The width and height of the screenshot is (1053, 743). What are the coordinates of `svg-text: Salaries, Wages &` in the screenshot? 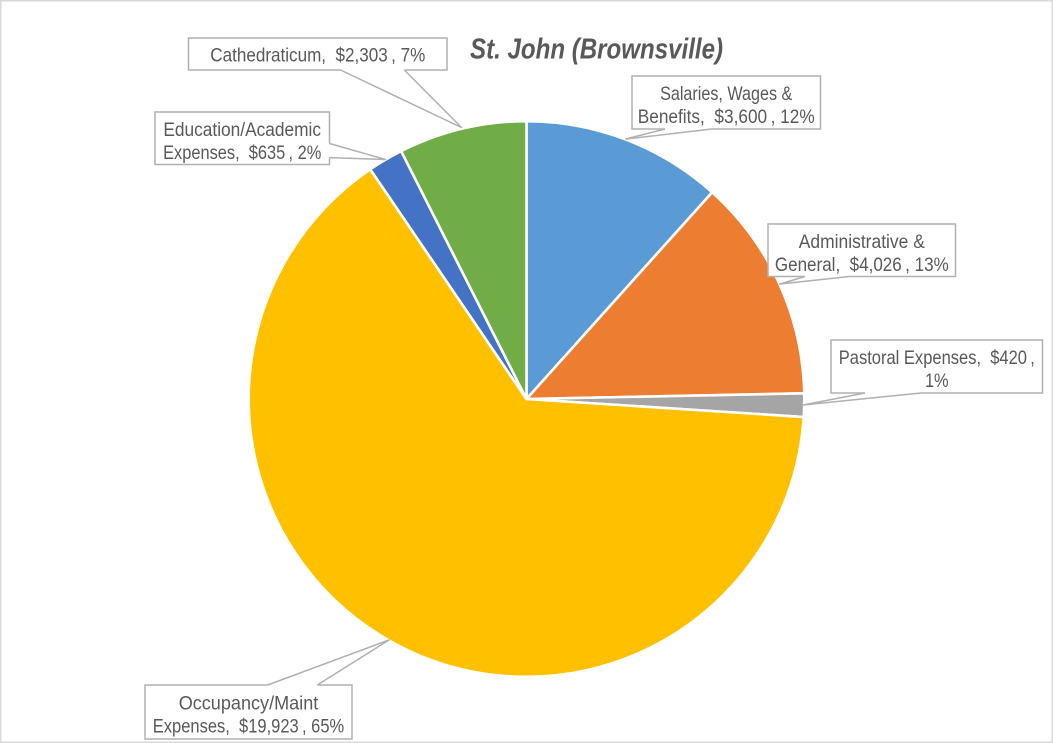 It's located at (726, 94).